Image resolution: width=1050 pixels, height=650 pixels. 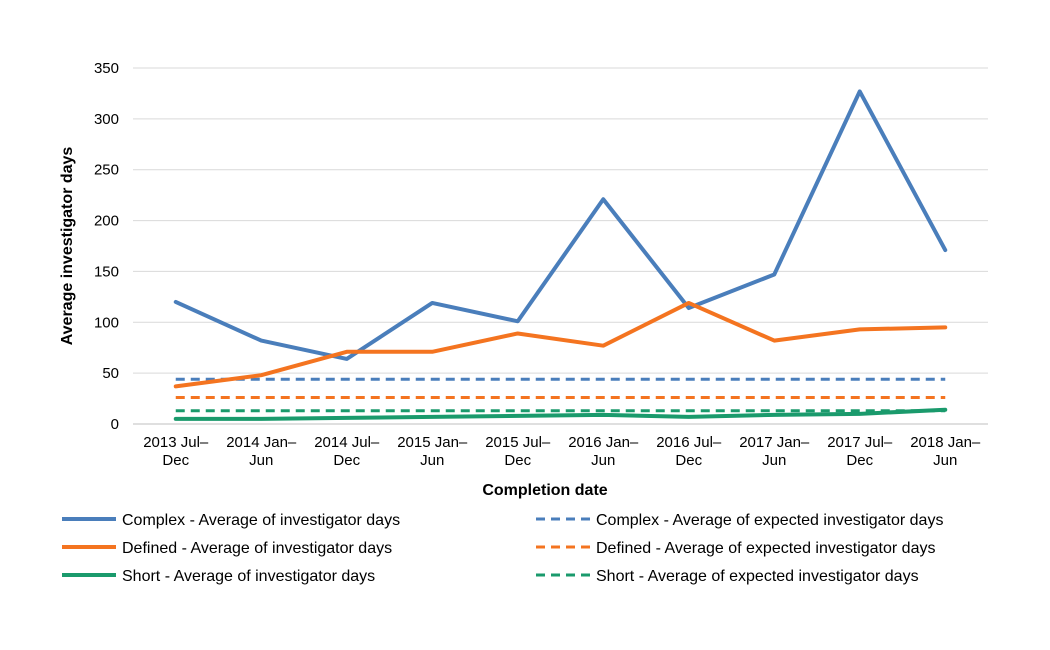 What do you see at coordinates (261, 451) in the screenshot?
I see `x-tick-label: 2014 Jan– Jun` at bounding box center [261, 451].